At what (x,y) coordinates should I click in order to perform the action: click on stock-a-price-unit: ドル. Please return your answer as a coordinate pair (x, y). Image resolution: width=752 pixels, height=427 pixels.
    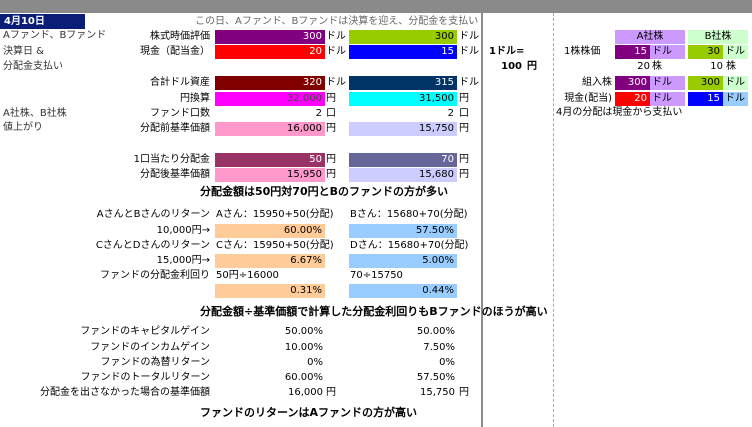
    Looking at the image, I should click on (667, 52).